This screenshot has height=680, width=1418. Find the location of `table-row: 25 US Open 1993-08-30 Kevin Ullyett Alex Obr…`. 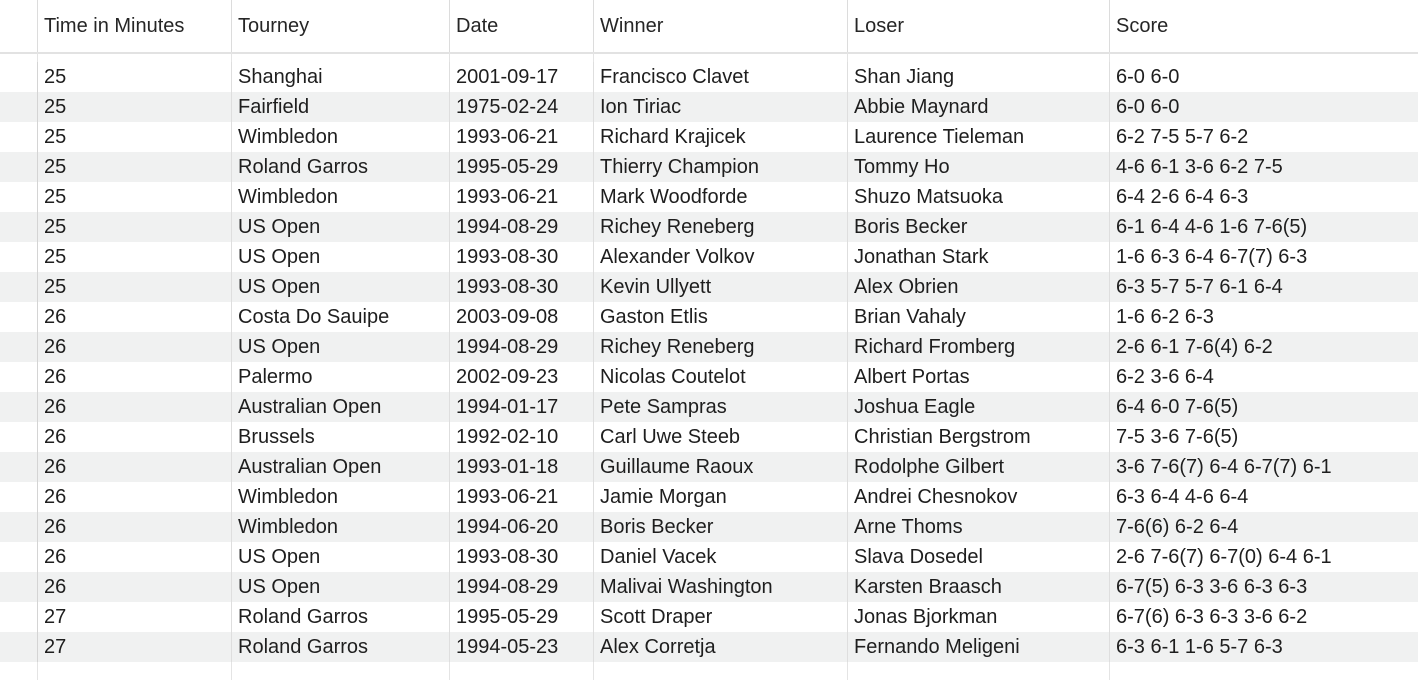

table-row: 25 US Open 1993-08-30 Kevin Ullyett Alex Obr… is located at coordinates (709, 287).